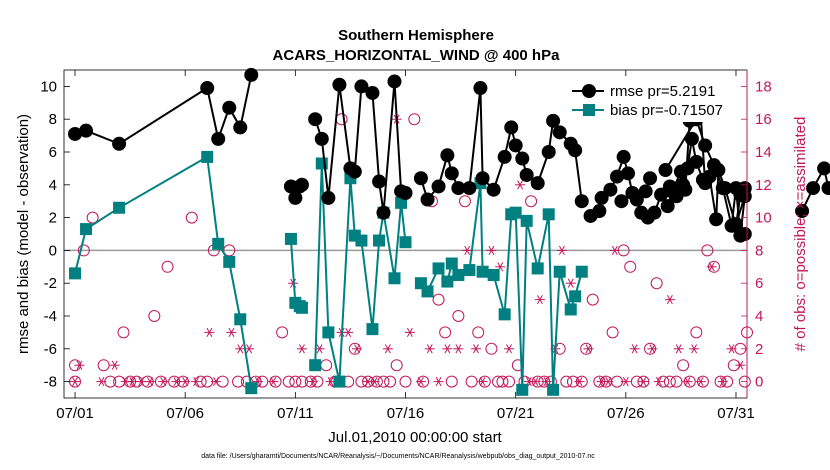 Image resolution: width=830 pixels, height=470 pixels. I want to click on bias-line, so click(501, 286).